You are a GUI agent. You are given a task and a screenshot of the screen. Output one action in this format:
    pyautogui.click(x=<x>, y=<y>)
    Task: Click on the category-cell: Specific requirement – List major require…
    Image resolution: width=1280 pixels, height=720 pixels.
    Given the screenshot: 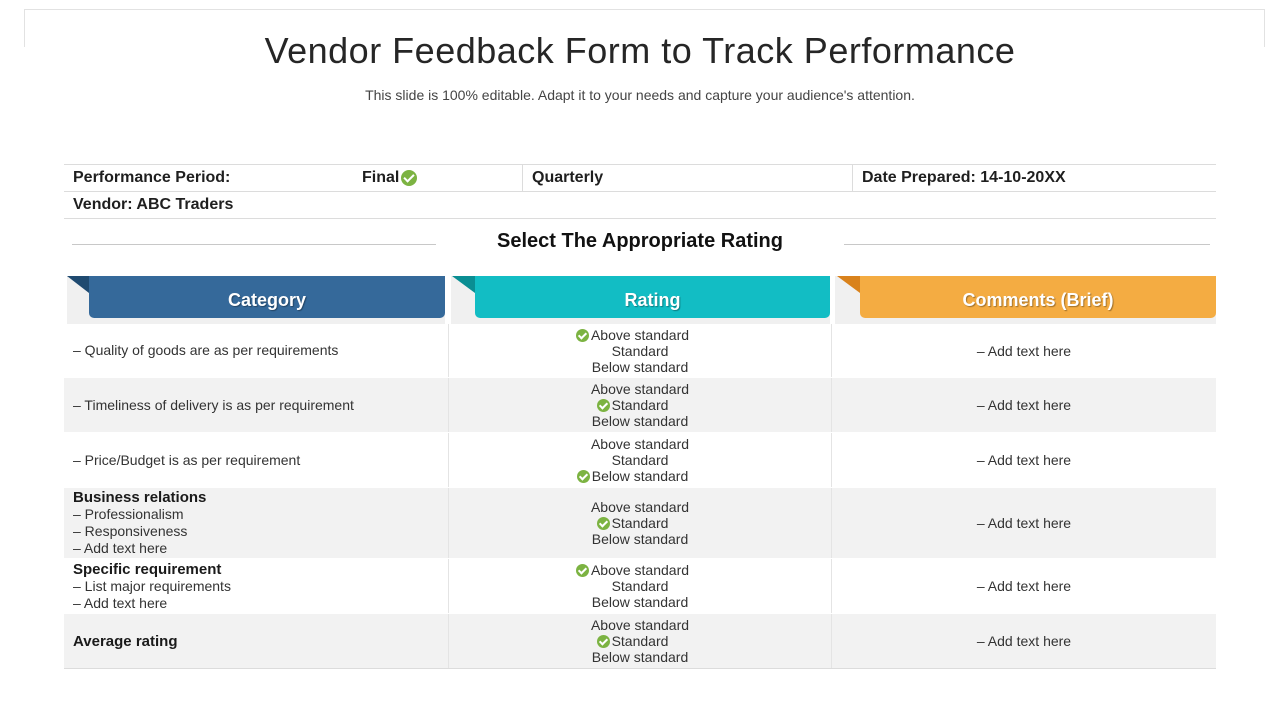 What is the action you would take?
    pyautogui.click(x=256, y=586)
    